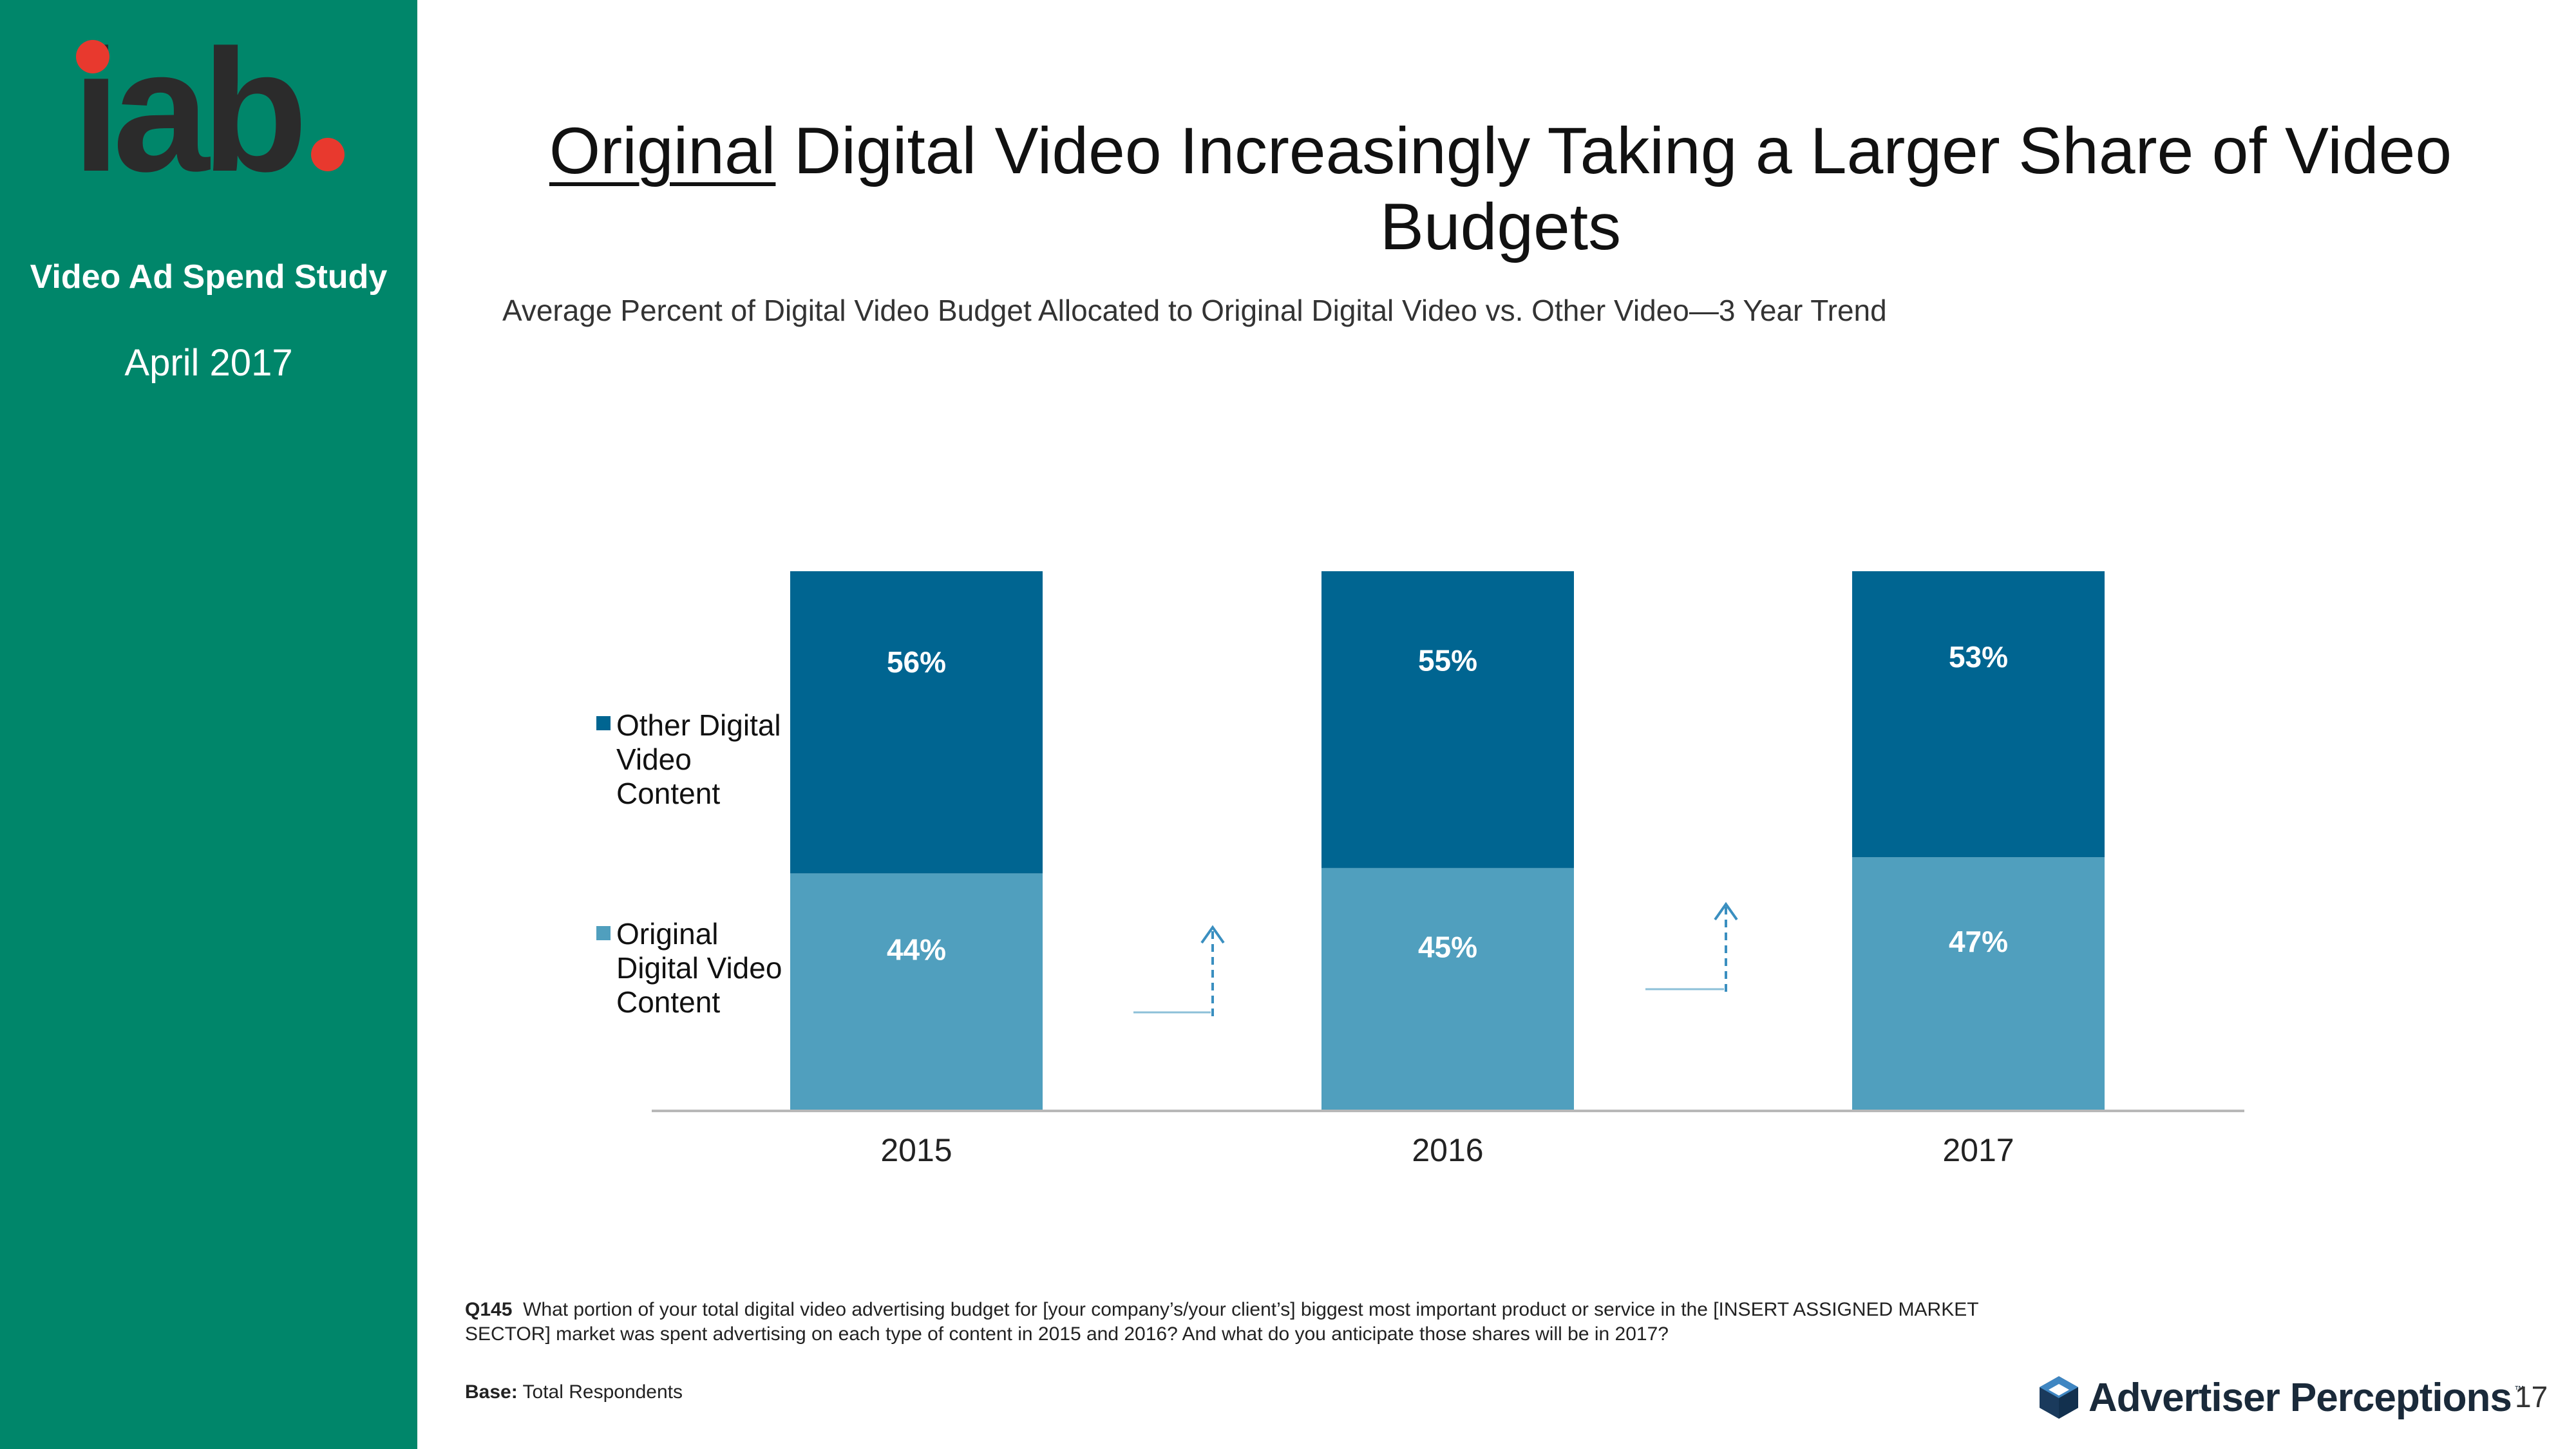  I want to click on legend-label-other-line-1: Other Digital, so click(698, 725).